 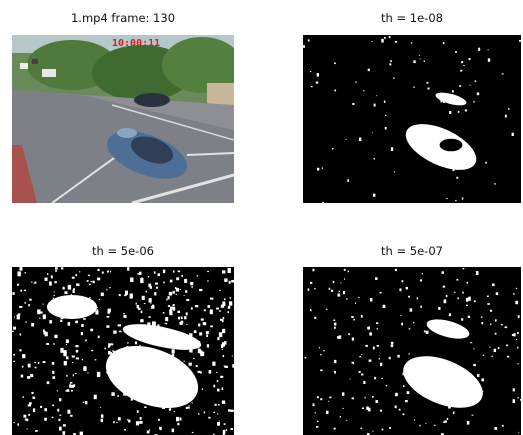 What do you see at coordinates (136, 43) in the screenshot?
I see `timestamp-overlay: 10:00:11` at bounding box center [136, 43].